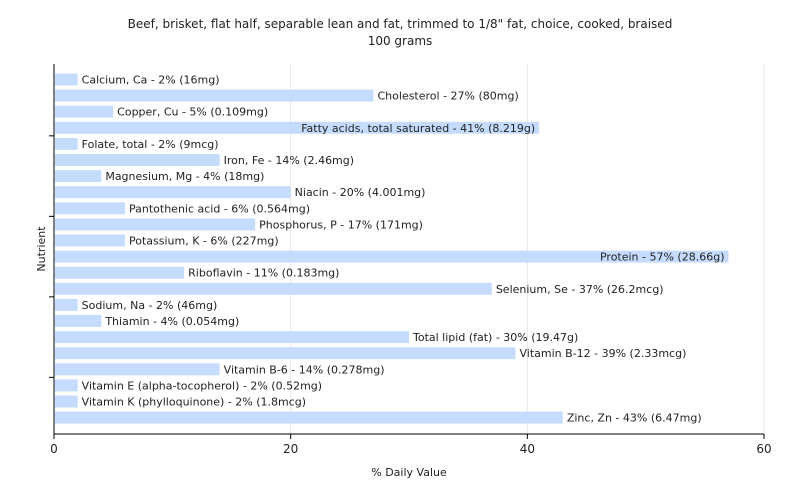  What do you see at coordinates (263, 273) in the screenshot?
I see `bar-label: Riboflavin - 11% (0.183mg)` at bounding box center [263, 273].